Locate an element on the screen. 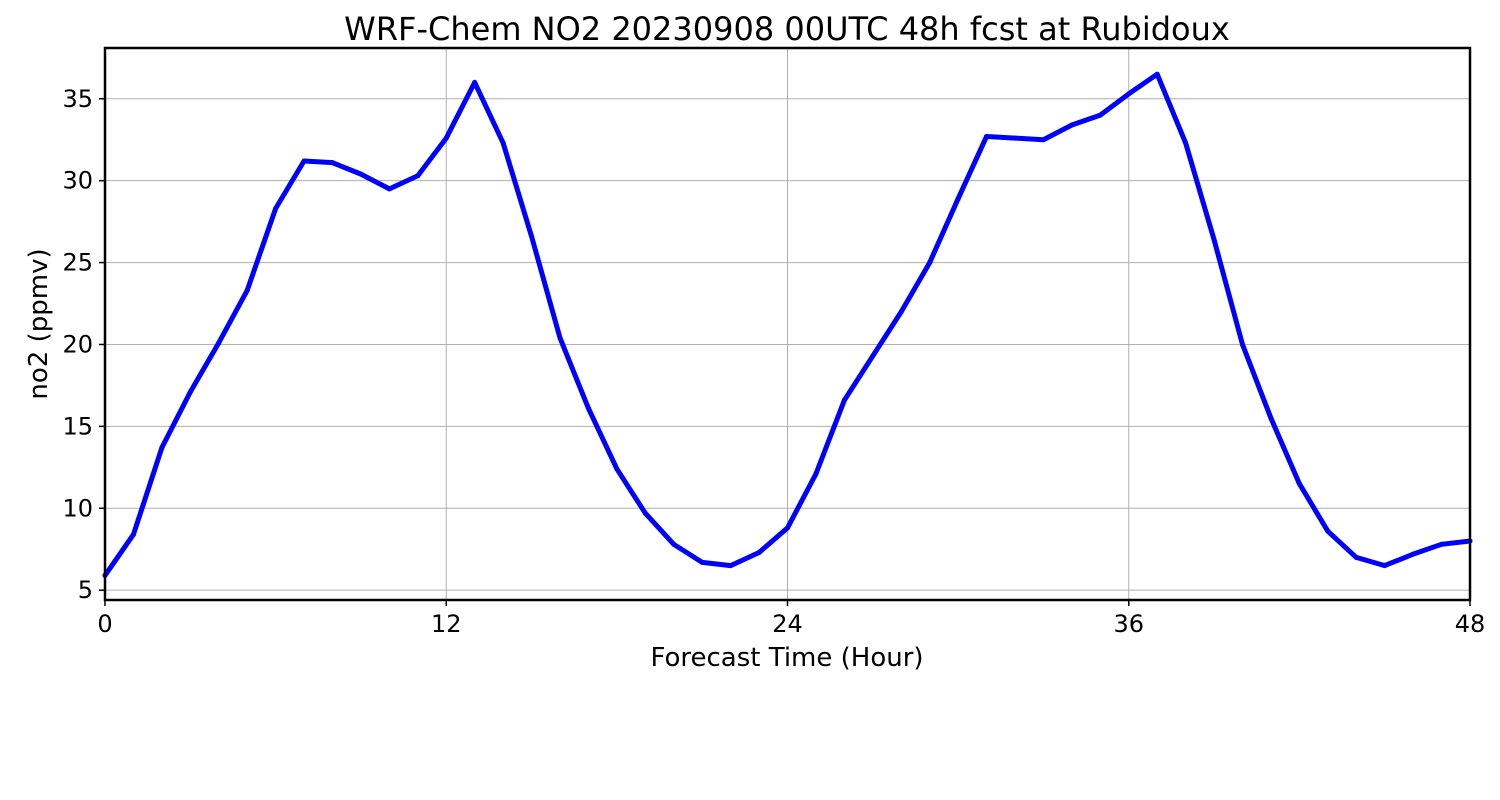  y-axis-label: no2 (ppmv) is located at coordinates (39, 323).